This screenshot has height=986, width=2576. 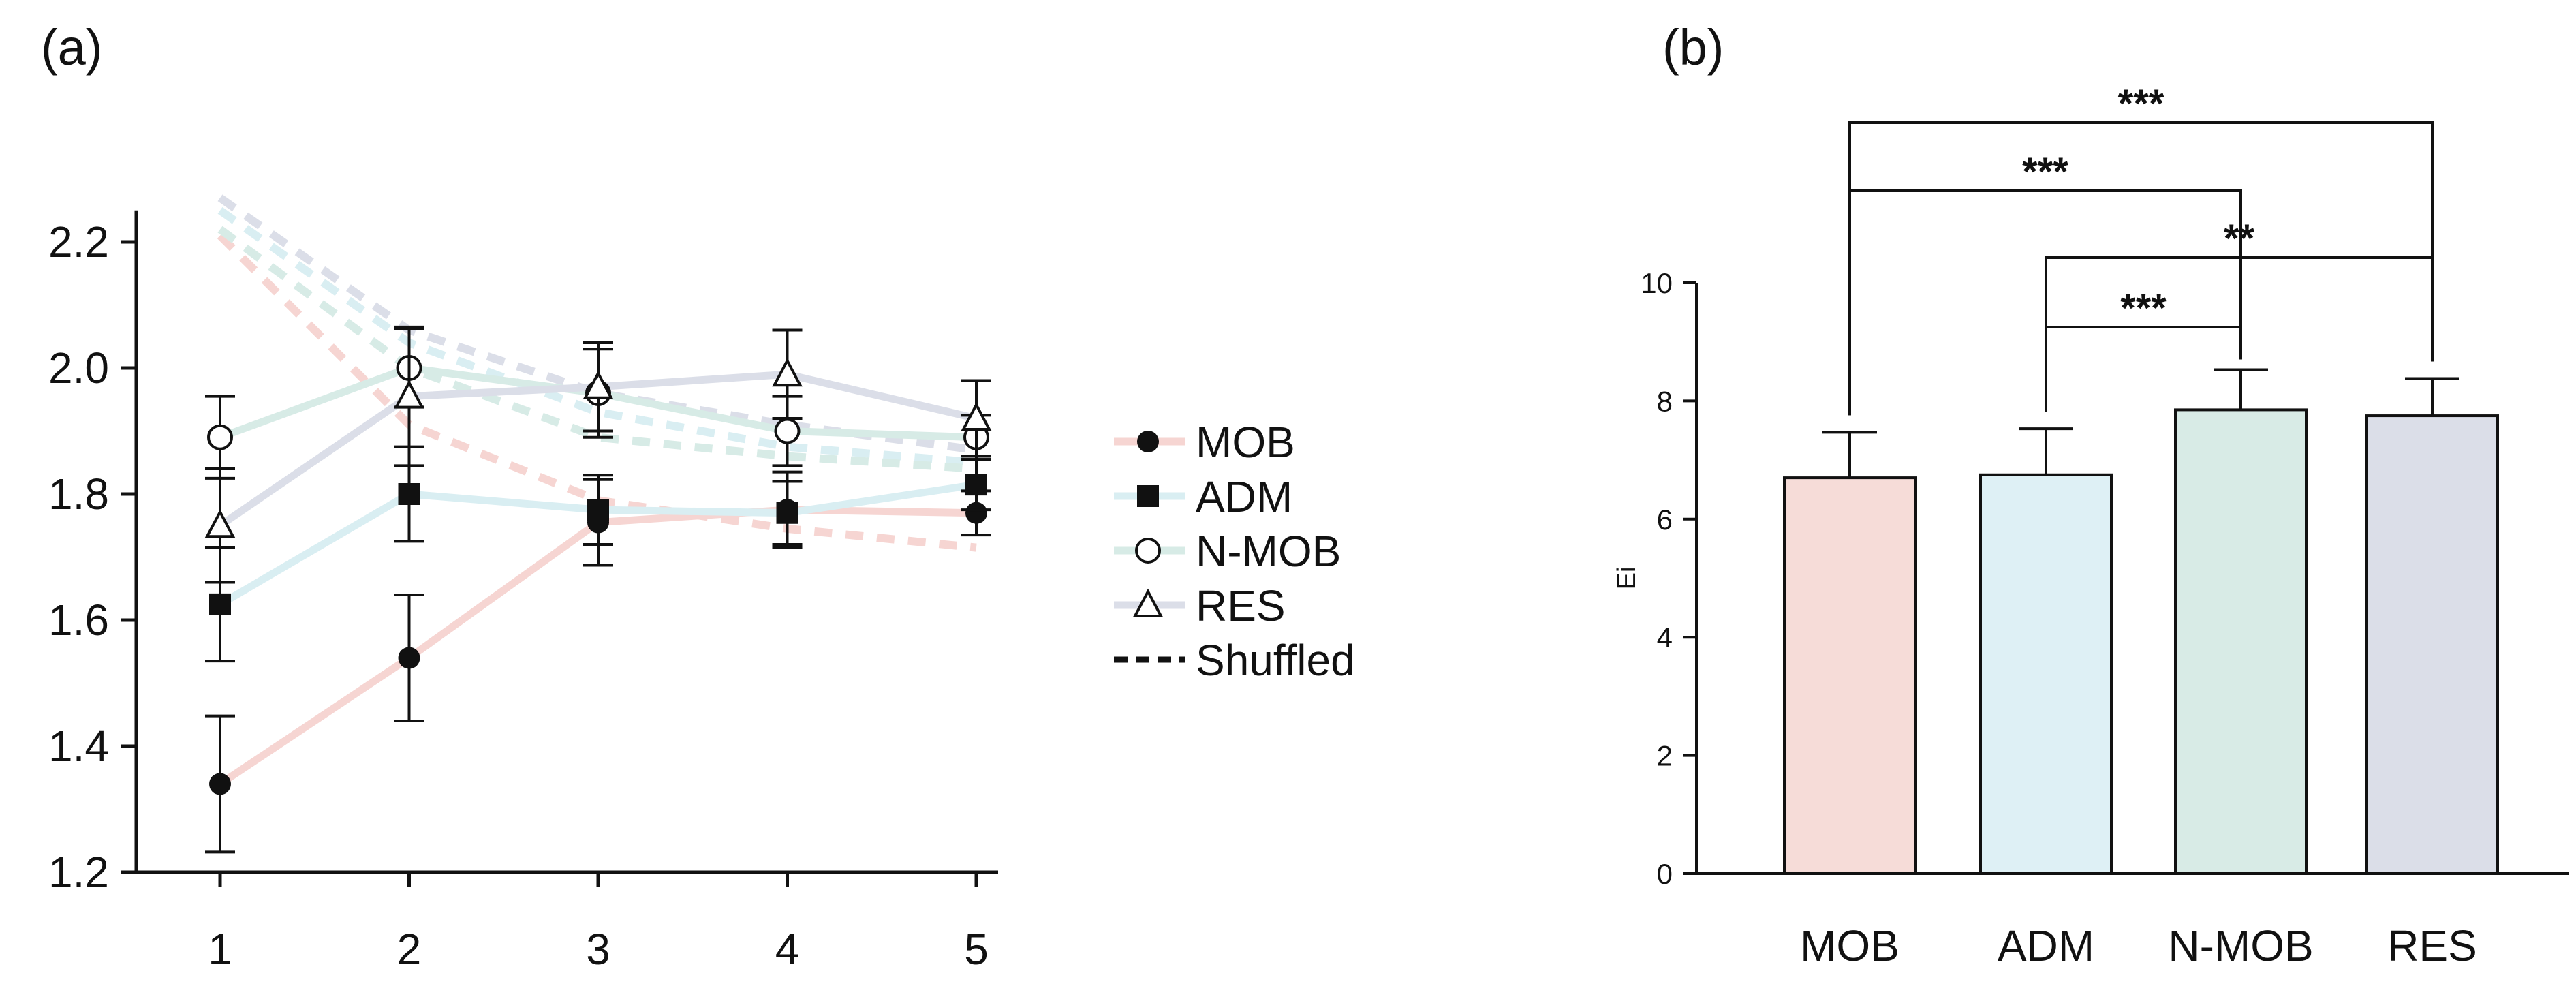 I want to click on panel-a-legend: MOB ADM N-MOB RES Shuffled, so click(x=1234, y=551).